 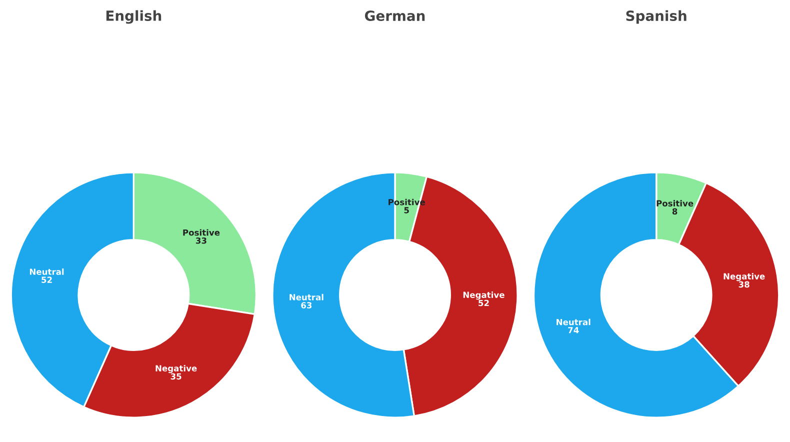 I want to click on data-label: 8, so click(x=675, y=211).